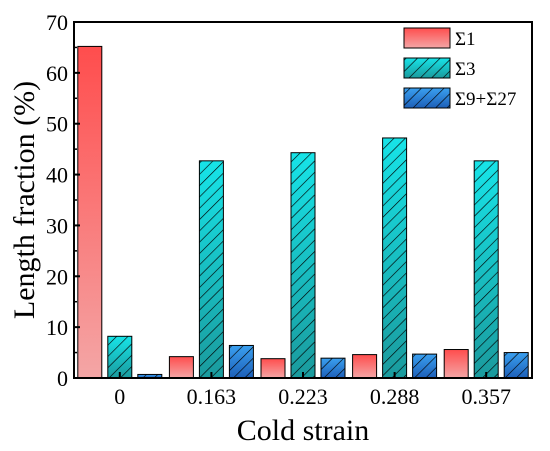  I want to click on bar-hatch-Σ3-0.357, so click(486, 269).